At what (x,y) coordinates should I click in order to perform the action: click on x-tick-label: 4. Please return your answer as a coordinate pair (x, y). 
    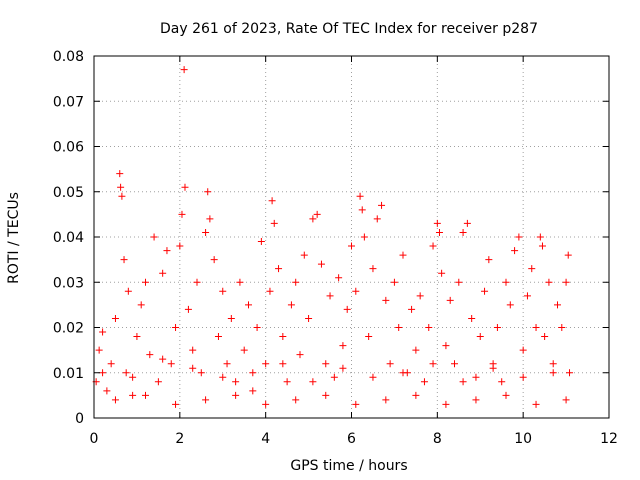
    Looking at the image, I should click on (265, 439).